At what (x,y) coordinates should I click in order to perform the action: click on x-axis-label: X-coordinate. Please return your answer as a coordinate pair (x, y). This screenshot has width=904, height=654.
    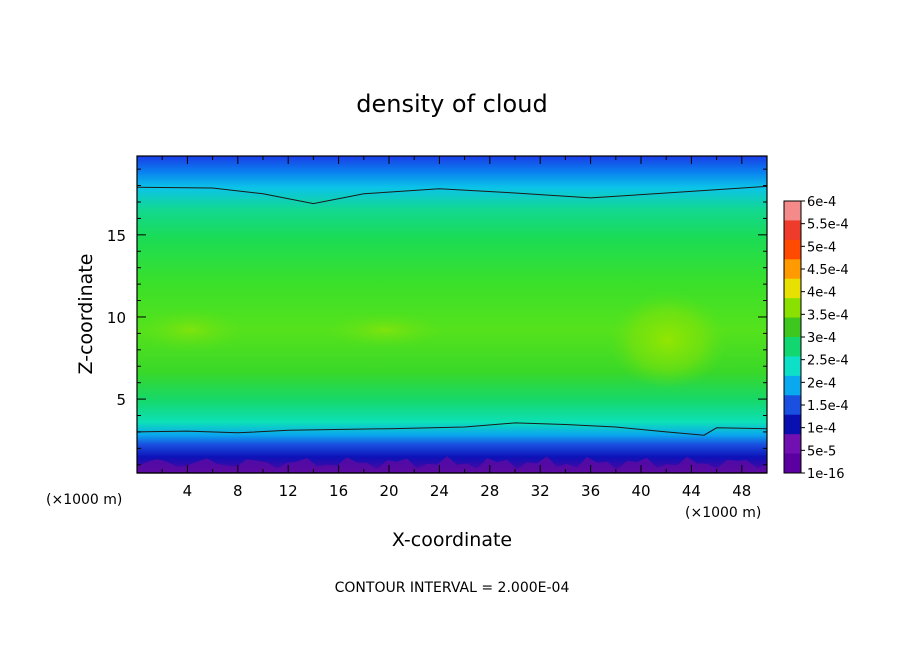
    Looking at the image, I should click on (452, 540).